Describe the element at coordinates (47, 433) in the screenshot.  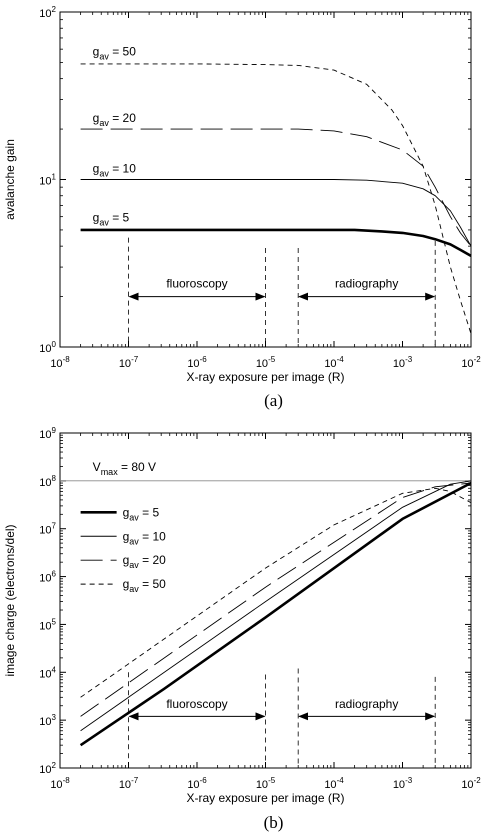
I see `y-tick-label: 10⁹` at that location.